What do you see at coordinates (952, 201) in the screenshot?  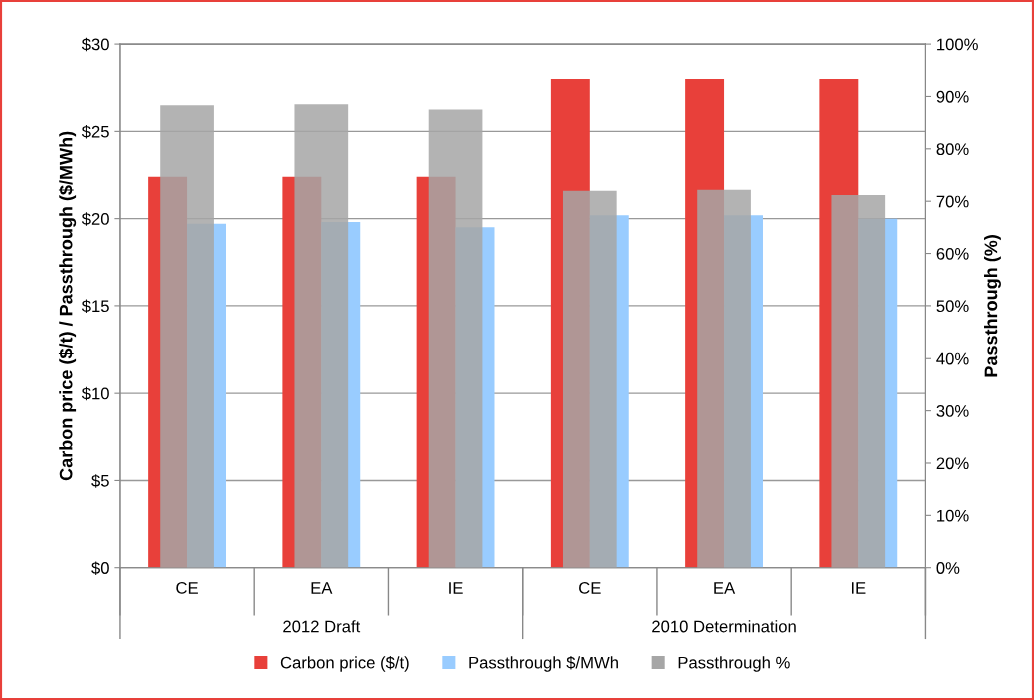 I see `y2-tick-label: 70%` at bounding box center [952, 201].